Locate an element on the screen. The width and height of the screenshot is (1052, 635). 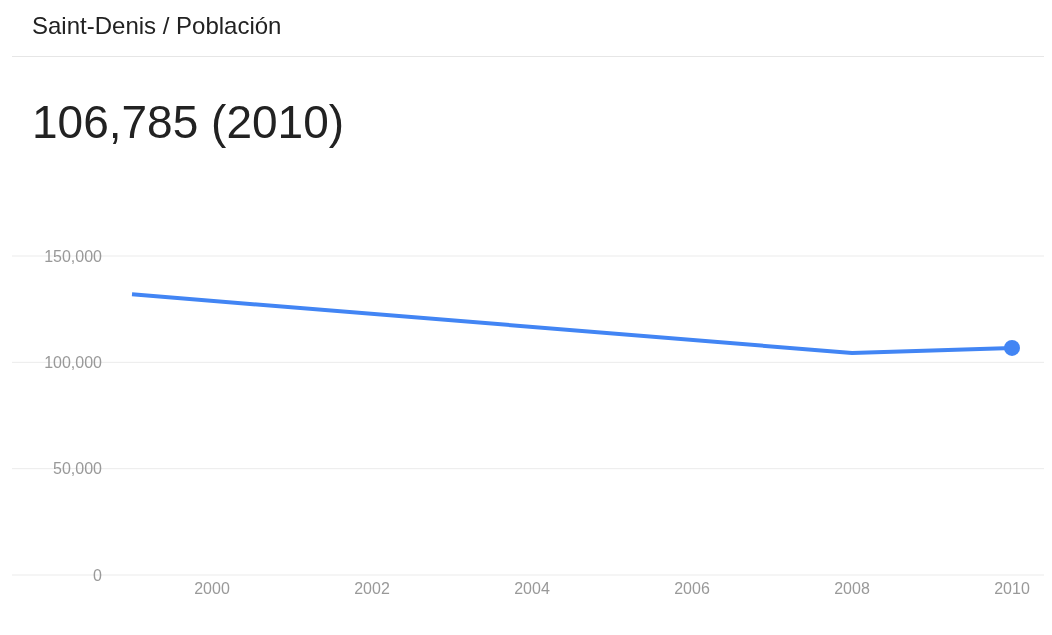
y-tick-label: 0 is located at coordinates (98, 575).